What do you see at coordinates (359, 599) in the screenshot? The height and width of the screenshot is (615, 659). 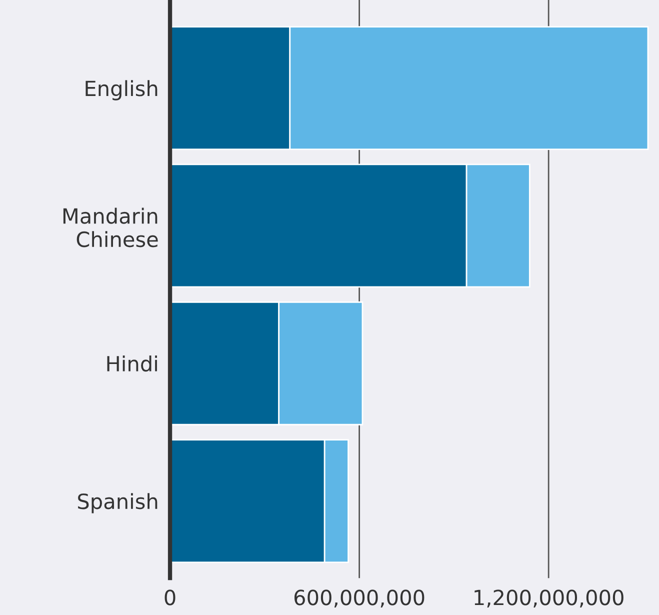 I see `x-tick-label: 600,000,000` at bounding box center [359, 599].